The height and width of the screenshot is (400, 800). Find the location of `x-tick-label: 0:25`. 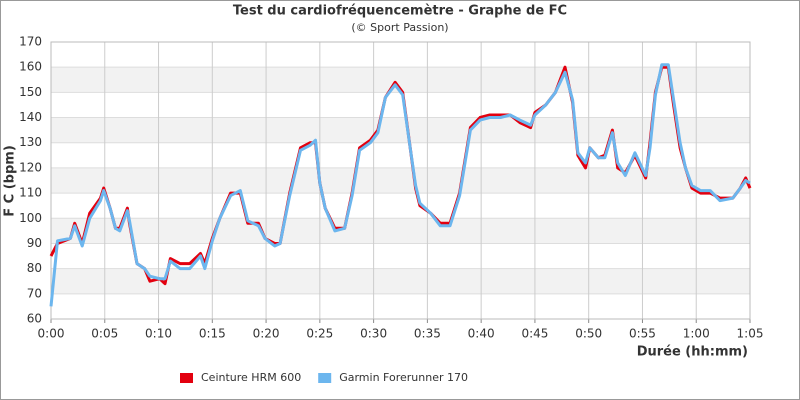

x-tick-label: 0:25 is located at coordinates (319, 334).